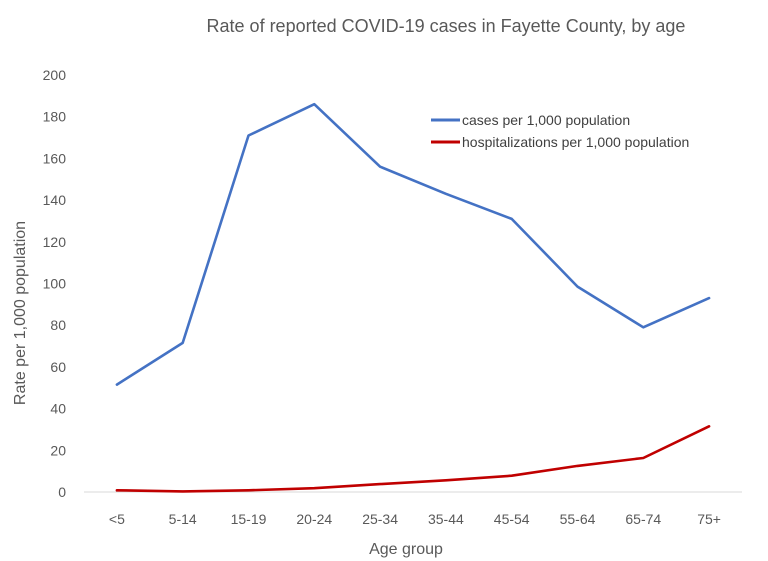  Describe the element at coordinates (58, 367) in the screenshot. I see `y-tick-label: 60` at that location.